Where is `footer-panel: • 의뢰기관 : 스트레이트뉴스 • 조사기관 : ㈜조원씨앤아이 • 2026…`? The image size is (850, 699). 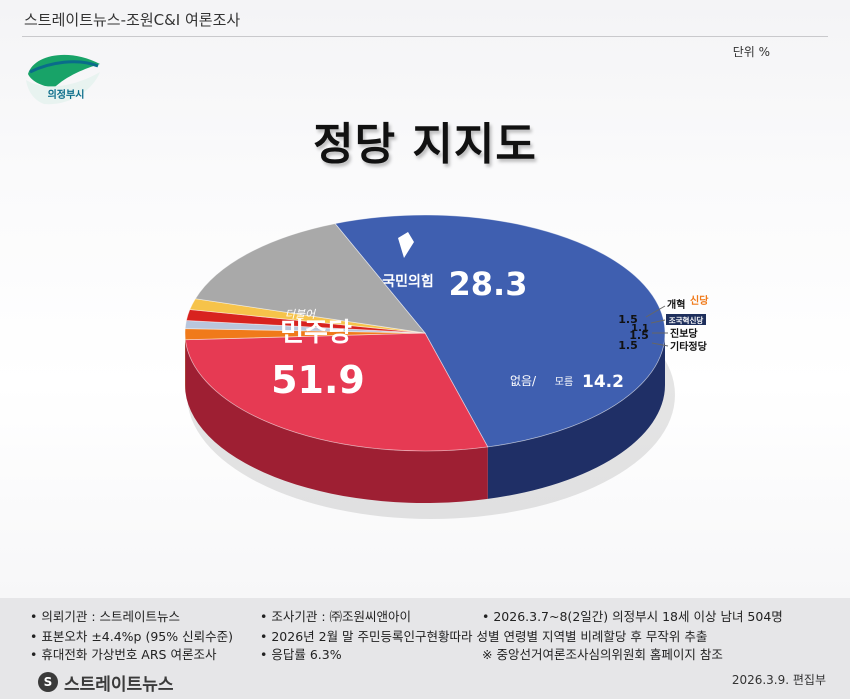
footer-panel: • 의뢰기관 : 스트레이트뉴스 • 조사기관 : ㈜조원씨앤아이 • 2026… is located at coordinates (425, 648).